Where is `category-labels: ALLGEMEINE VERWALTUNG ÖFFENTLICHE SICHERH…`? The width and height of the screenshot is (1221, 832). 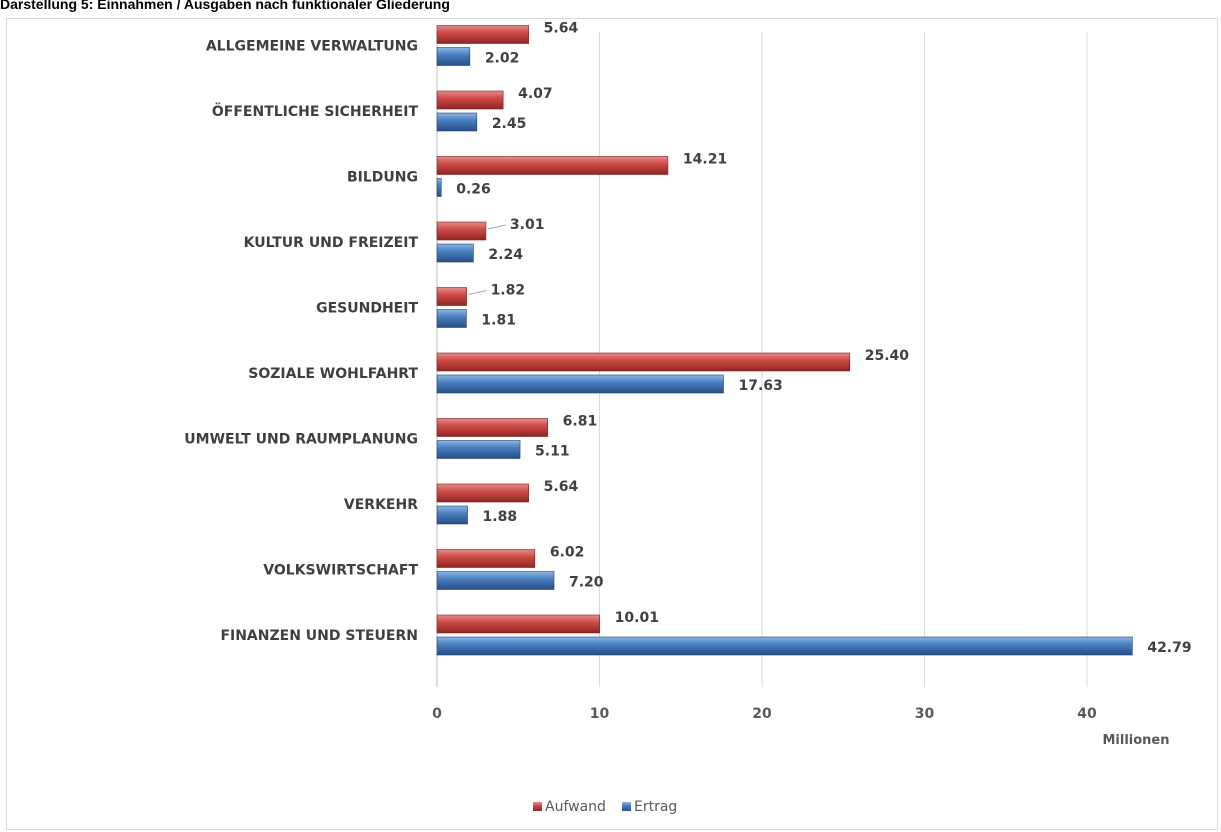
category-labels: ALLGEMEINE VERWALTUNG ÖFFENTLICHE SICHERH… is located at coordinates (301, 342).